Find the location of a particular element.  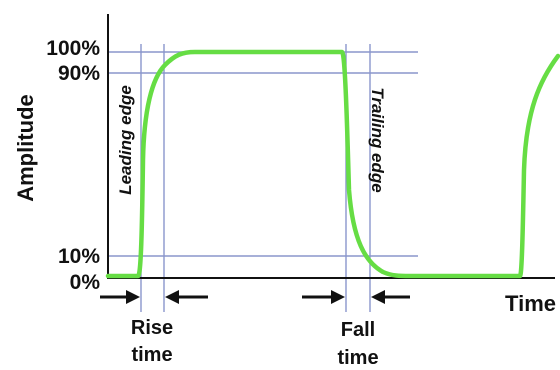

label-10-percent: 10% is located at coordinates (79, 256).